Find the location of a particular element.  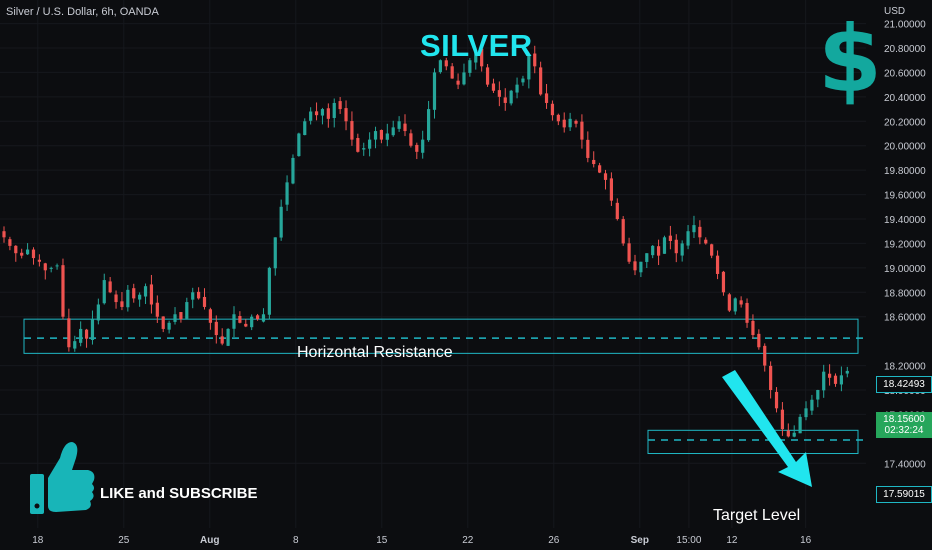

y-tick-label: 19.80000 is located at coordinates (905, 171).